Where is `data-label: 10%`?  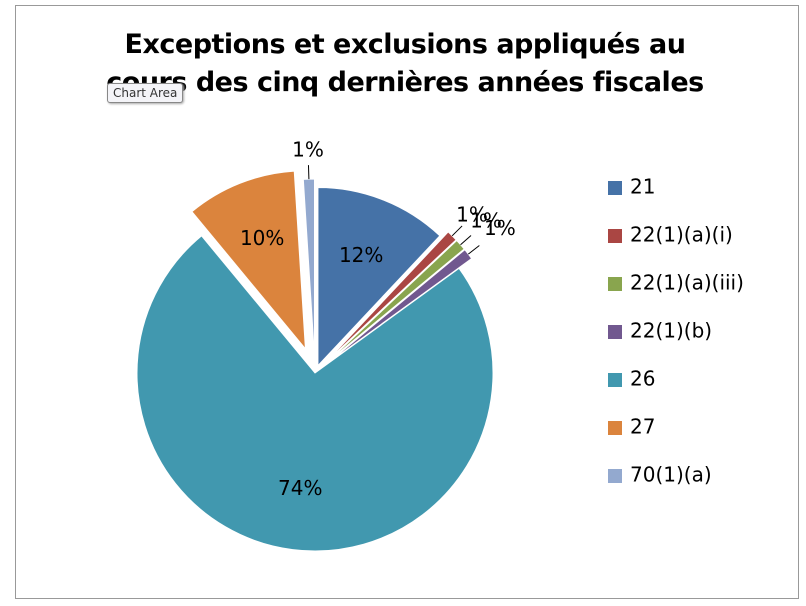
data-label: 10% is located at coordinates (262, 238).